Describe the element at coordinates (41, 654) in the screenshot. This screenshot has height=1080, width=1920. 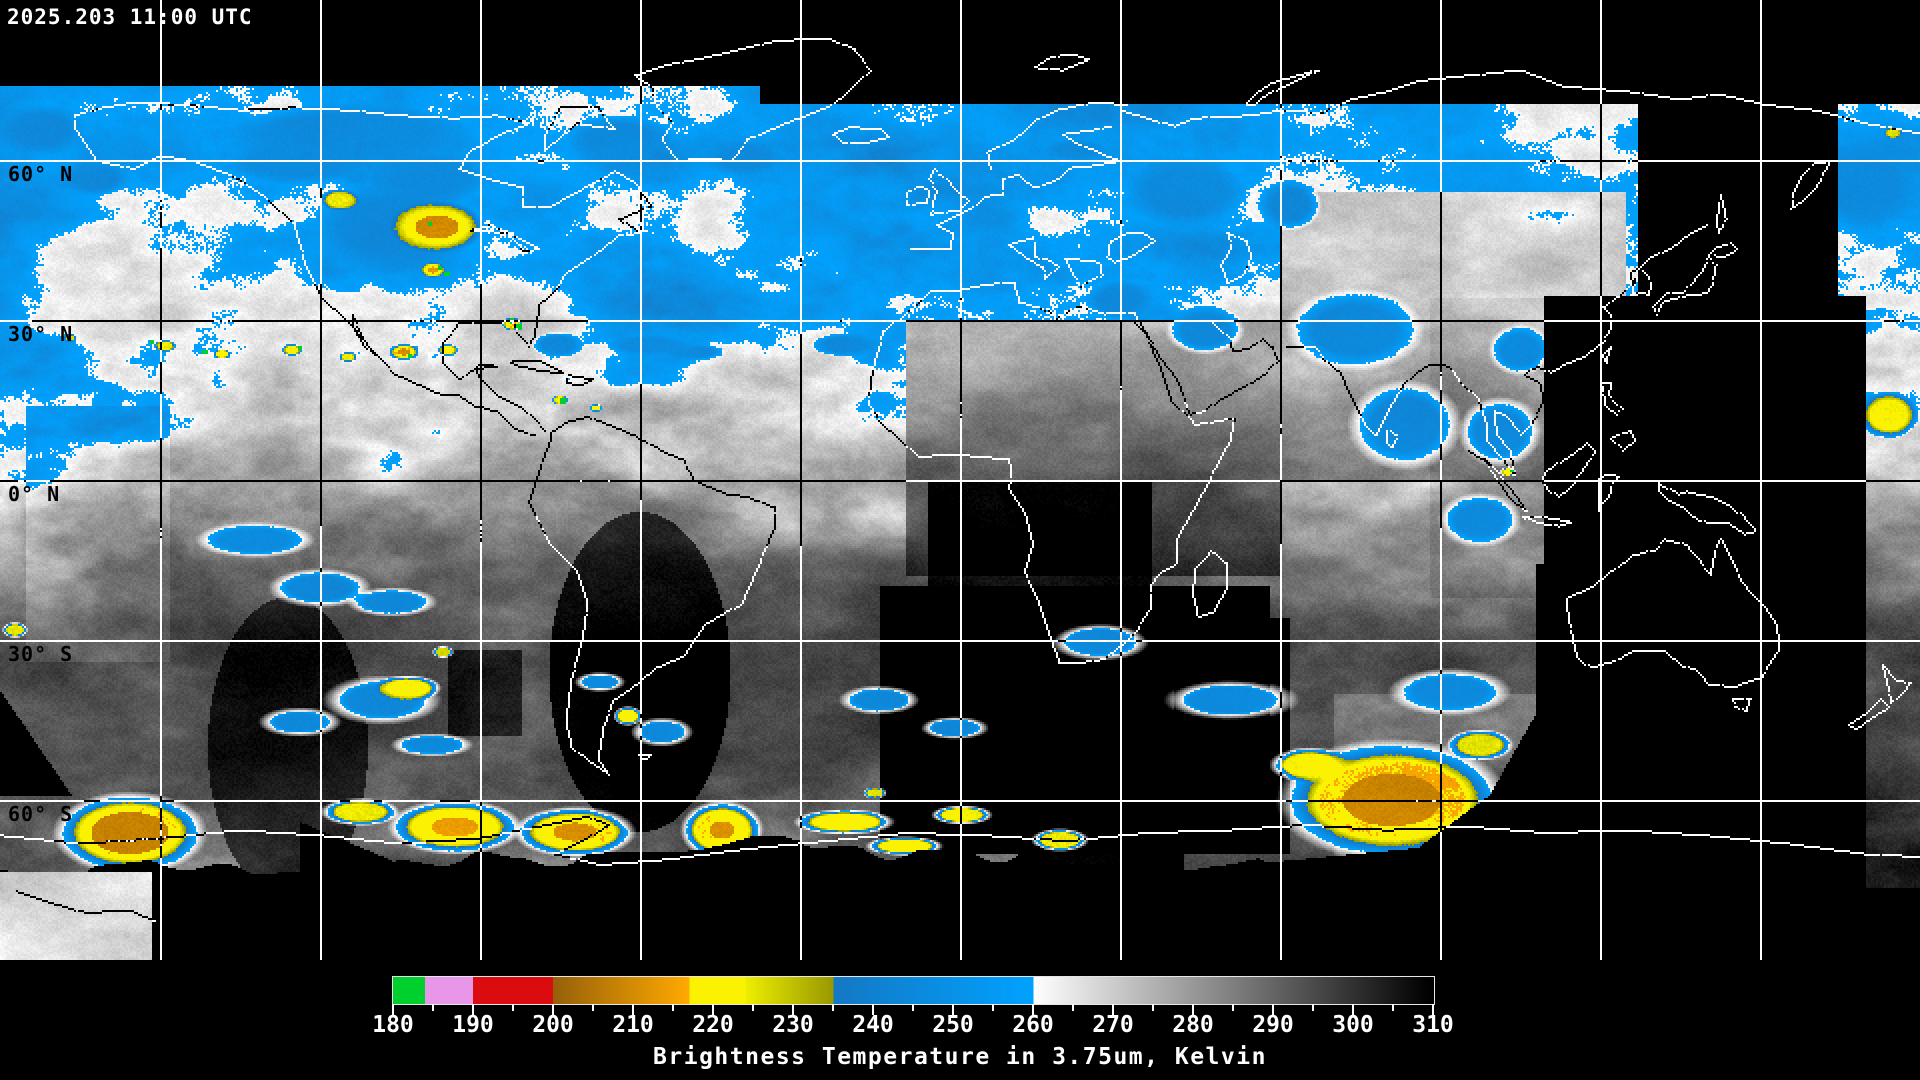
I see `latitude-label: 30° S` at that location.